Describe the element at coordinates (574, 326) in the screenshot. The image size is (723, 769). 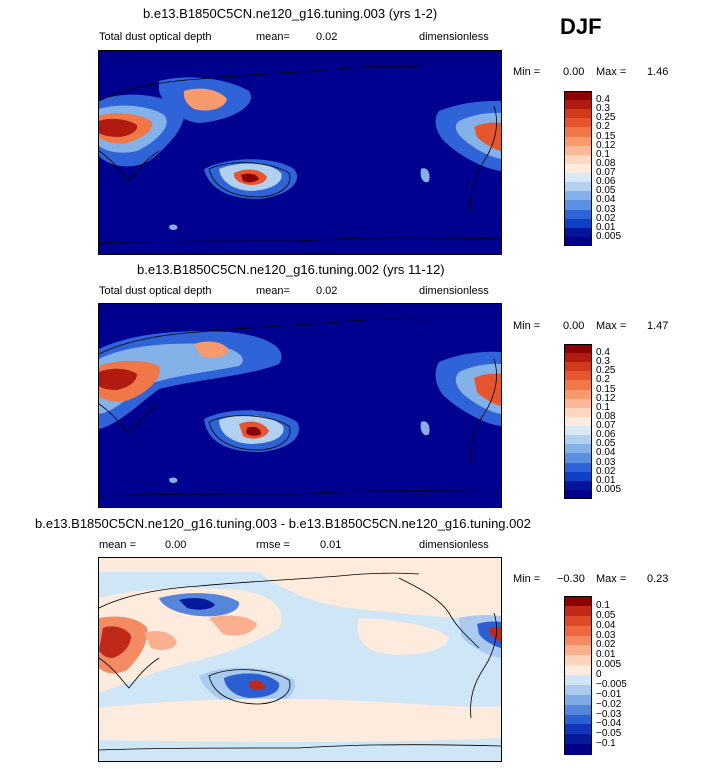
I see `panel2-min-value: 0.00` at that location.